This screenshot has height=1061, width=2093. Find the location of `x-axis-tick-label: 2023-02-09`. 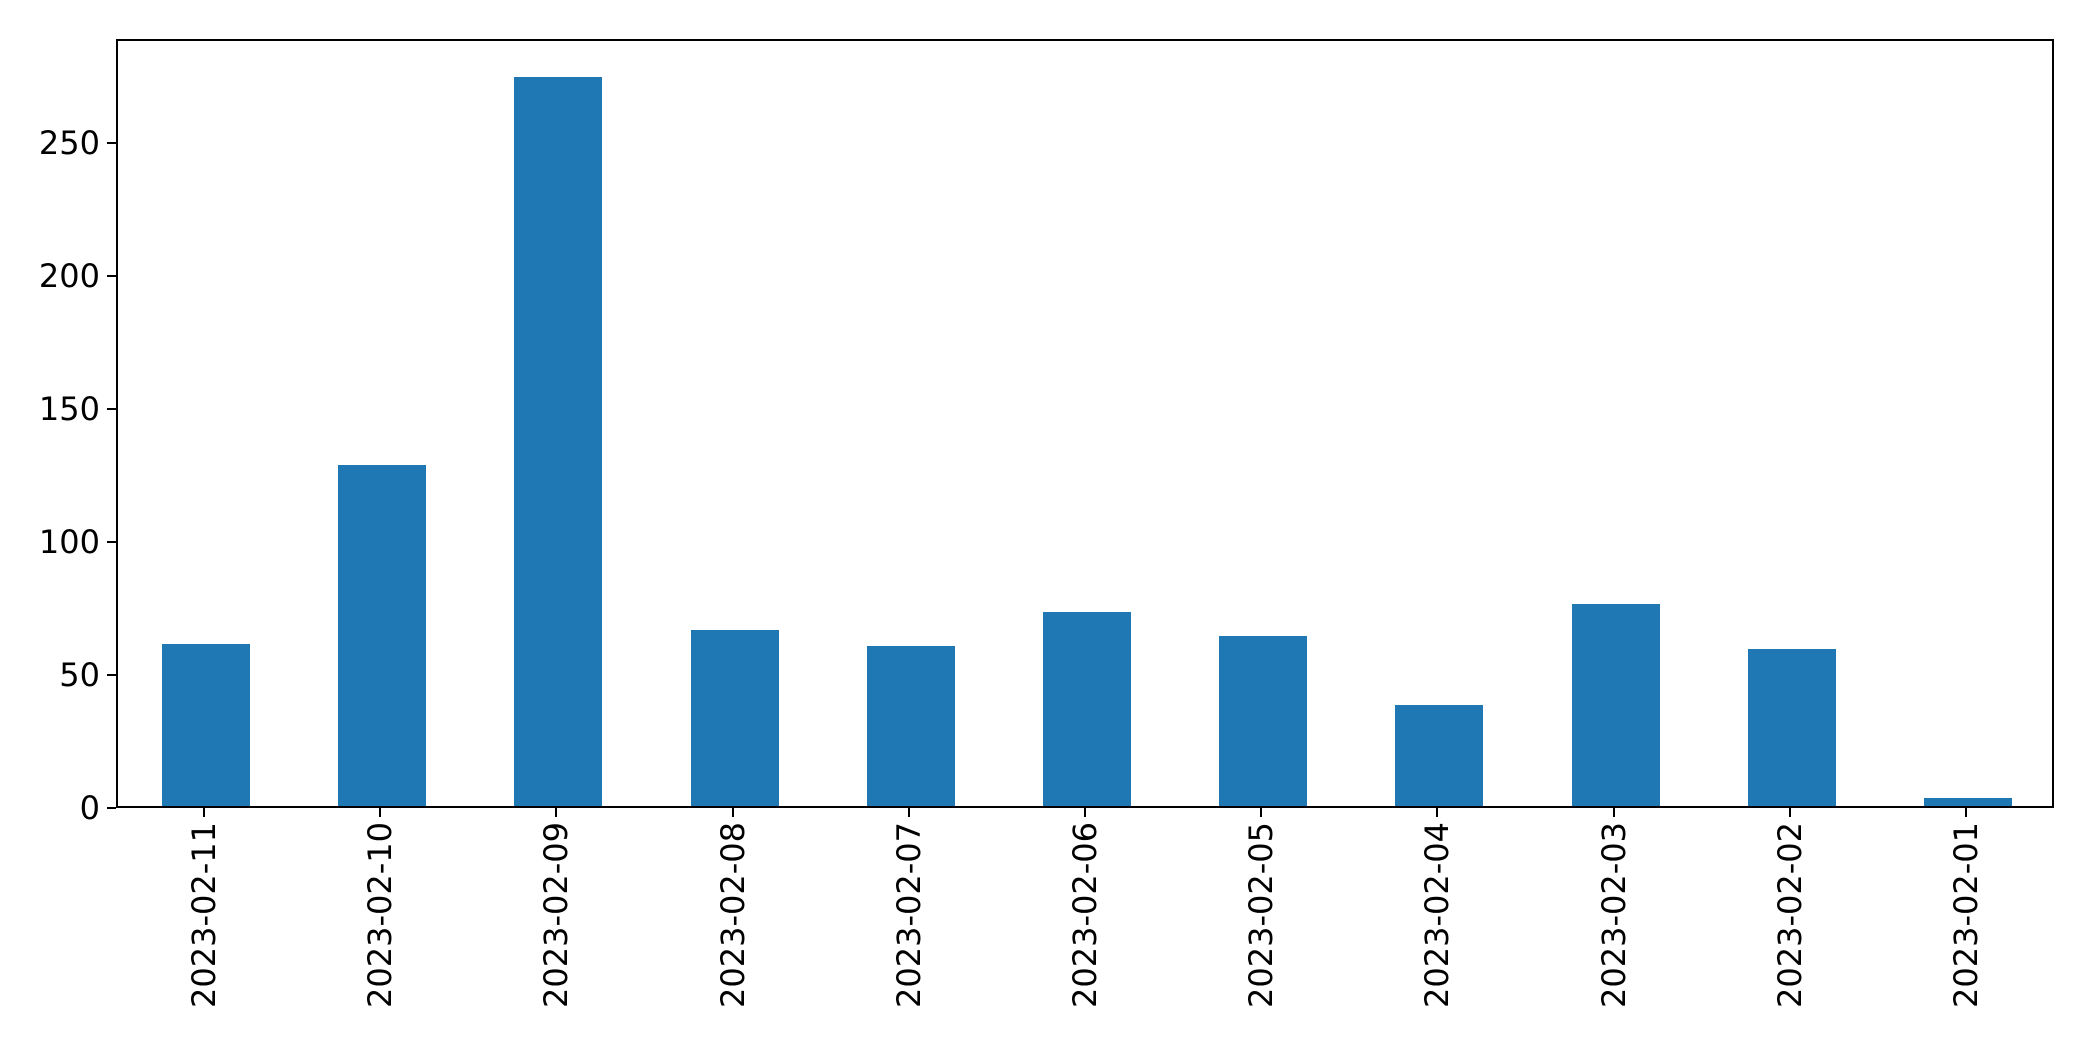

x-axis-tick-label: 2023-02-09 is located at coordinates (556, 915).